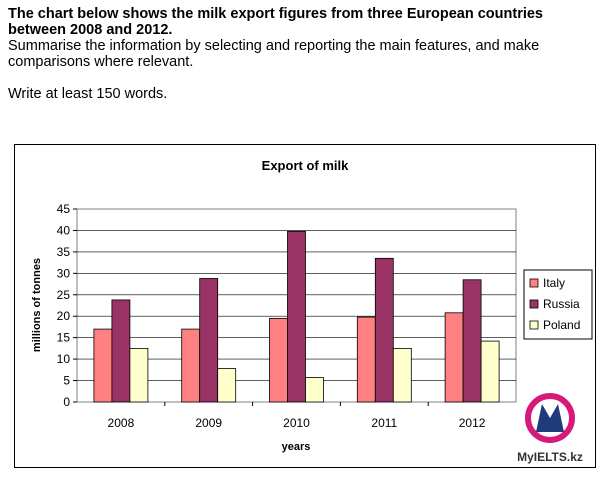 This screenshot has height=482, width=616. What do you see at coordinates (305, 165) in the screenshot?
I see `chart-title: Export of milk` at bounding box center [305, 165].